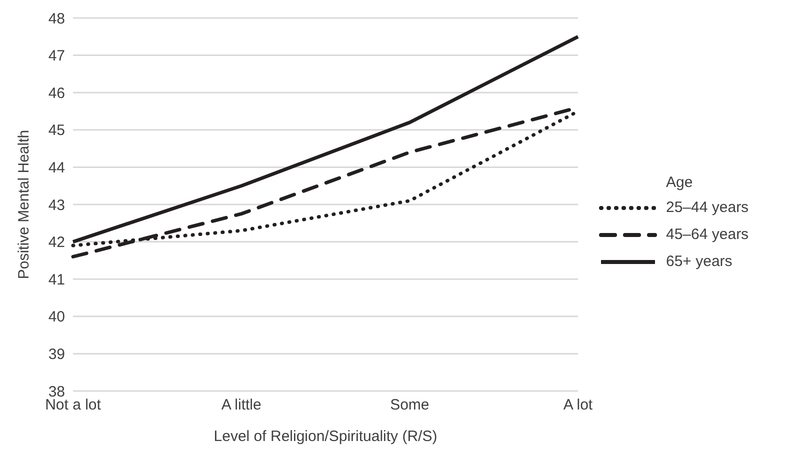 The height and width of the screenshot is (455, 796). What do you see at coordinates (56, 131) in the screenshot?
I see `y-tick-label: 45` at bounding box center [56, 131].